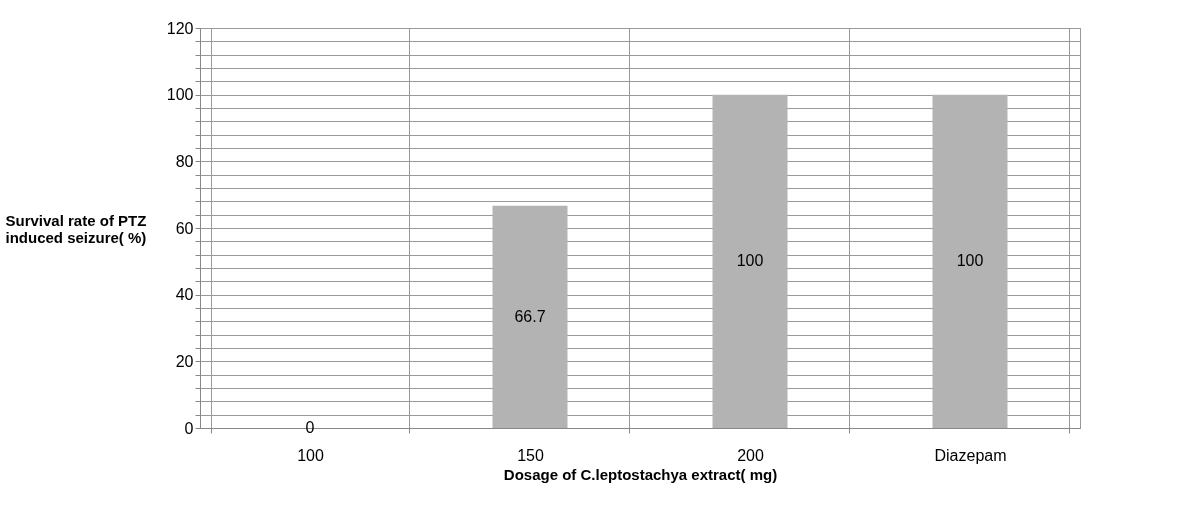 The height and width of the screenshot is (511, 1201). Describe the element at coordinates (310, 455) in the screenshot. I see `x-tick-label: 100` at that location.